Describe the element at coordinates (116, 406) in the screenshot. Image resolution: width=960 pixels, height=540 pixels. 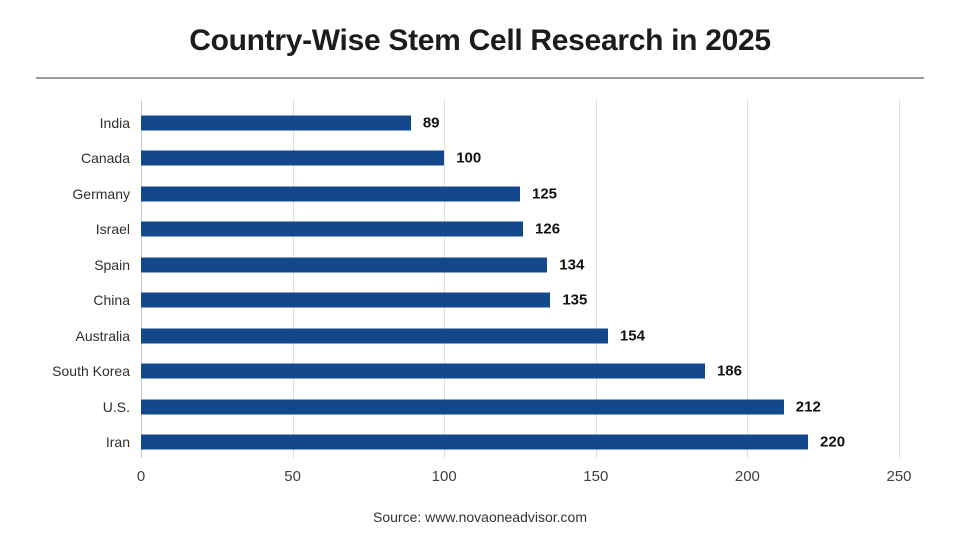
I see `category-label-u-s: U.S.` at that location.